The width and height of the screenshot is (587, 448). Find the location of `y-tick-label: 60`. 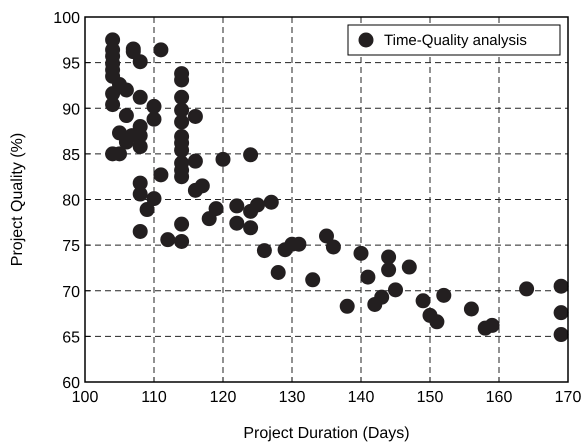

y-tick-label: 60 is located at coordinates (71, 383).